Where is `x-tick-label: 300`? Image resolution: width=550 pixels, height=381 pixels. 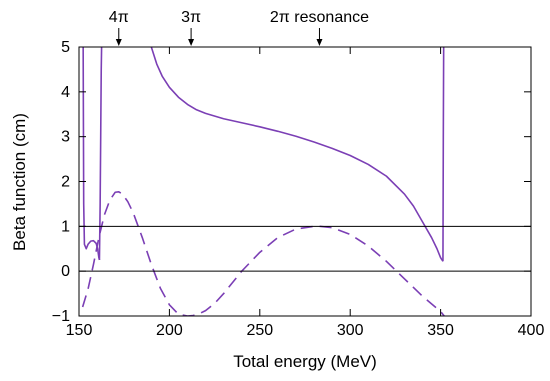 x-tick-label: 300 is located at coordinates (350, 330).